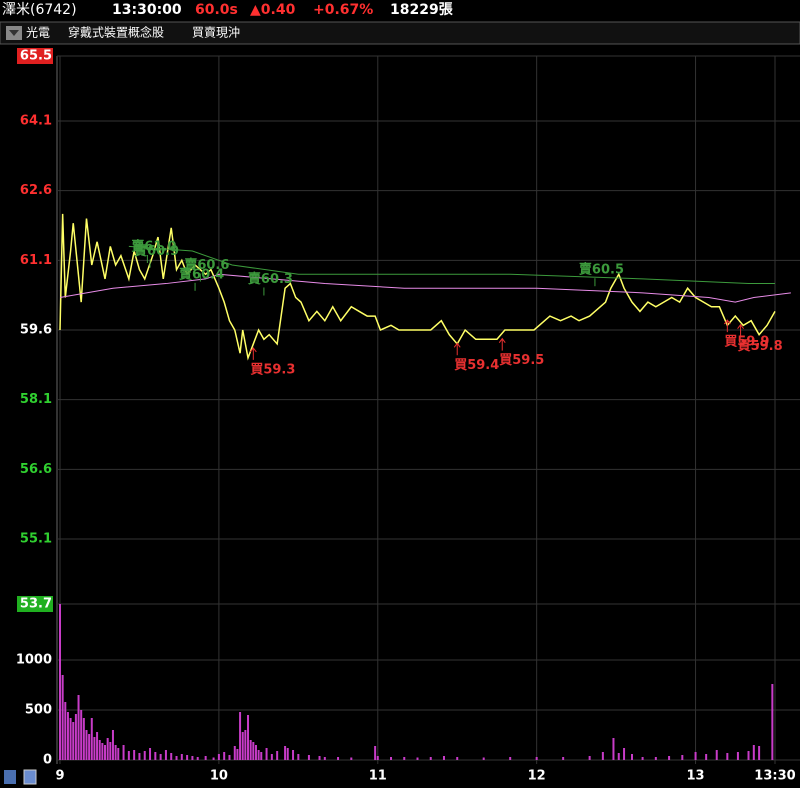 The height and width of the screenshot is (788, 800). What do you see at coordinates (273, 10) in the screenshot?
I see `change: ▲0.40` at bounding box center [273, 10].